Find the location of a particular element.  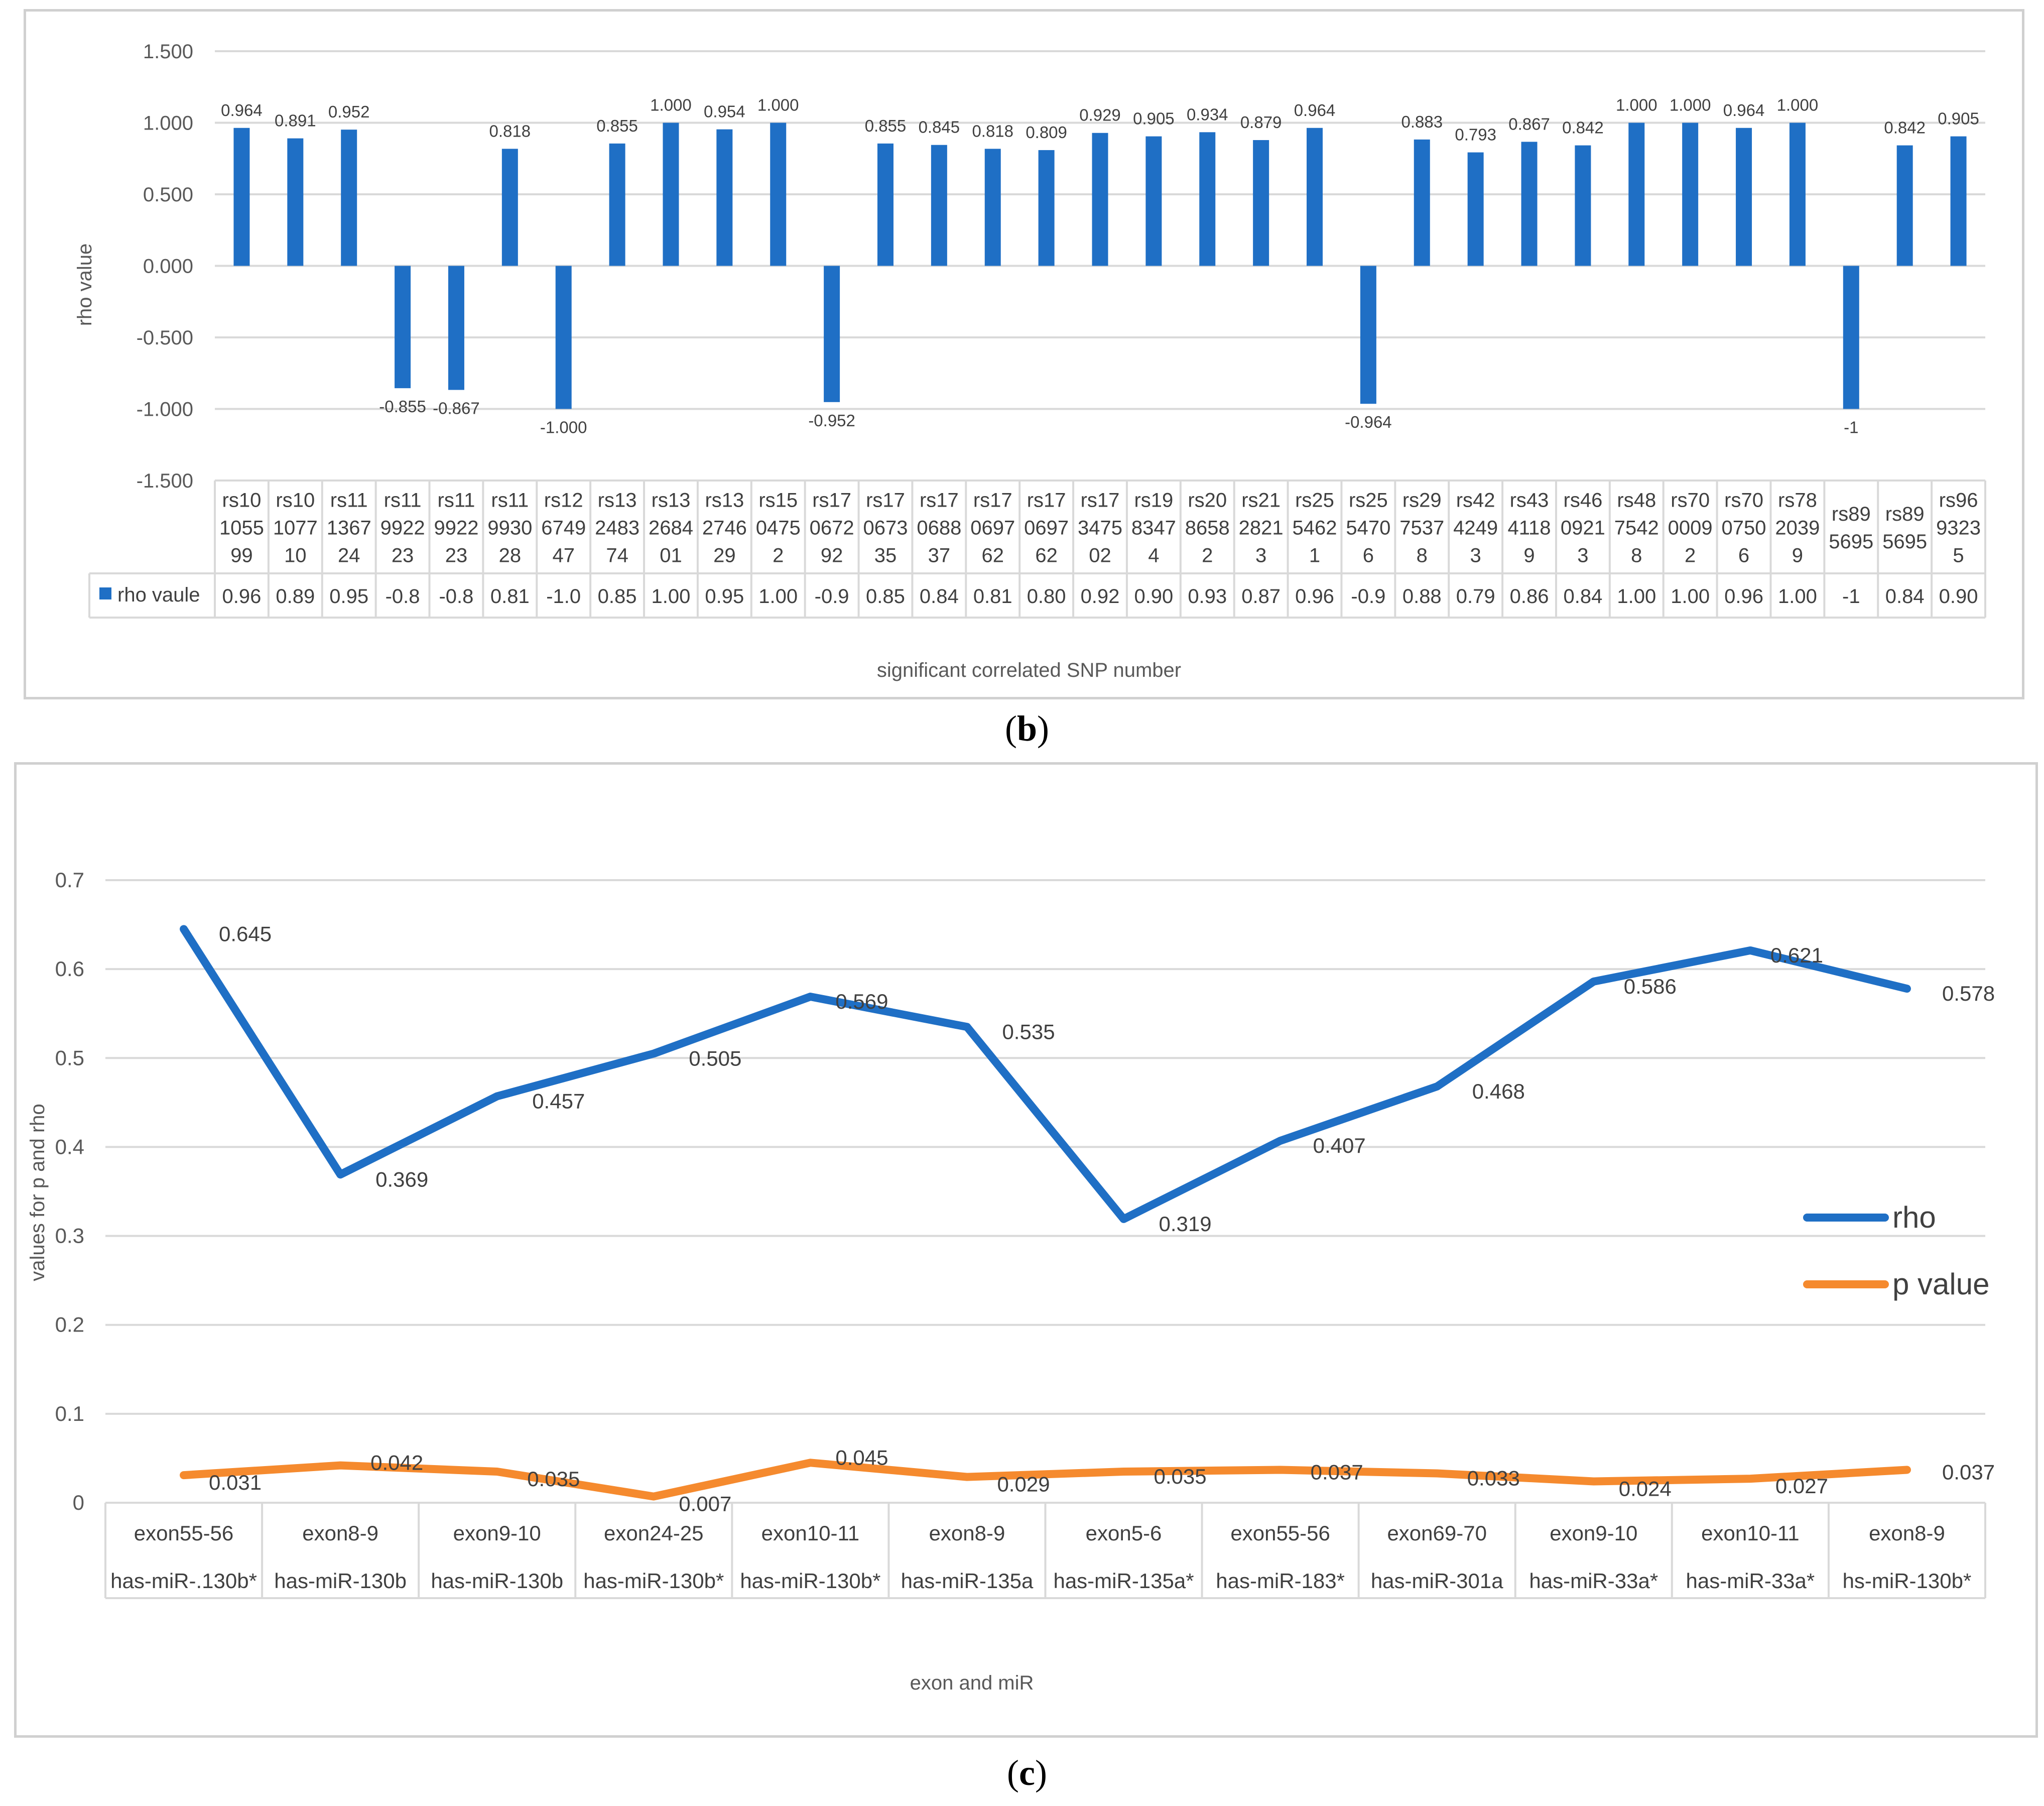

table-value: -0.9 is located at coordinates (1368, 596).